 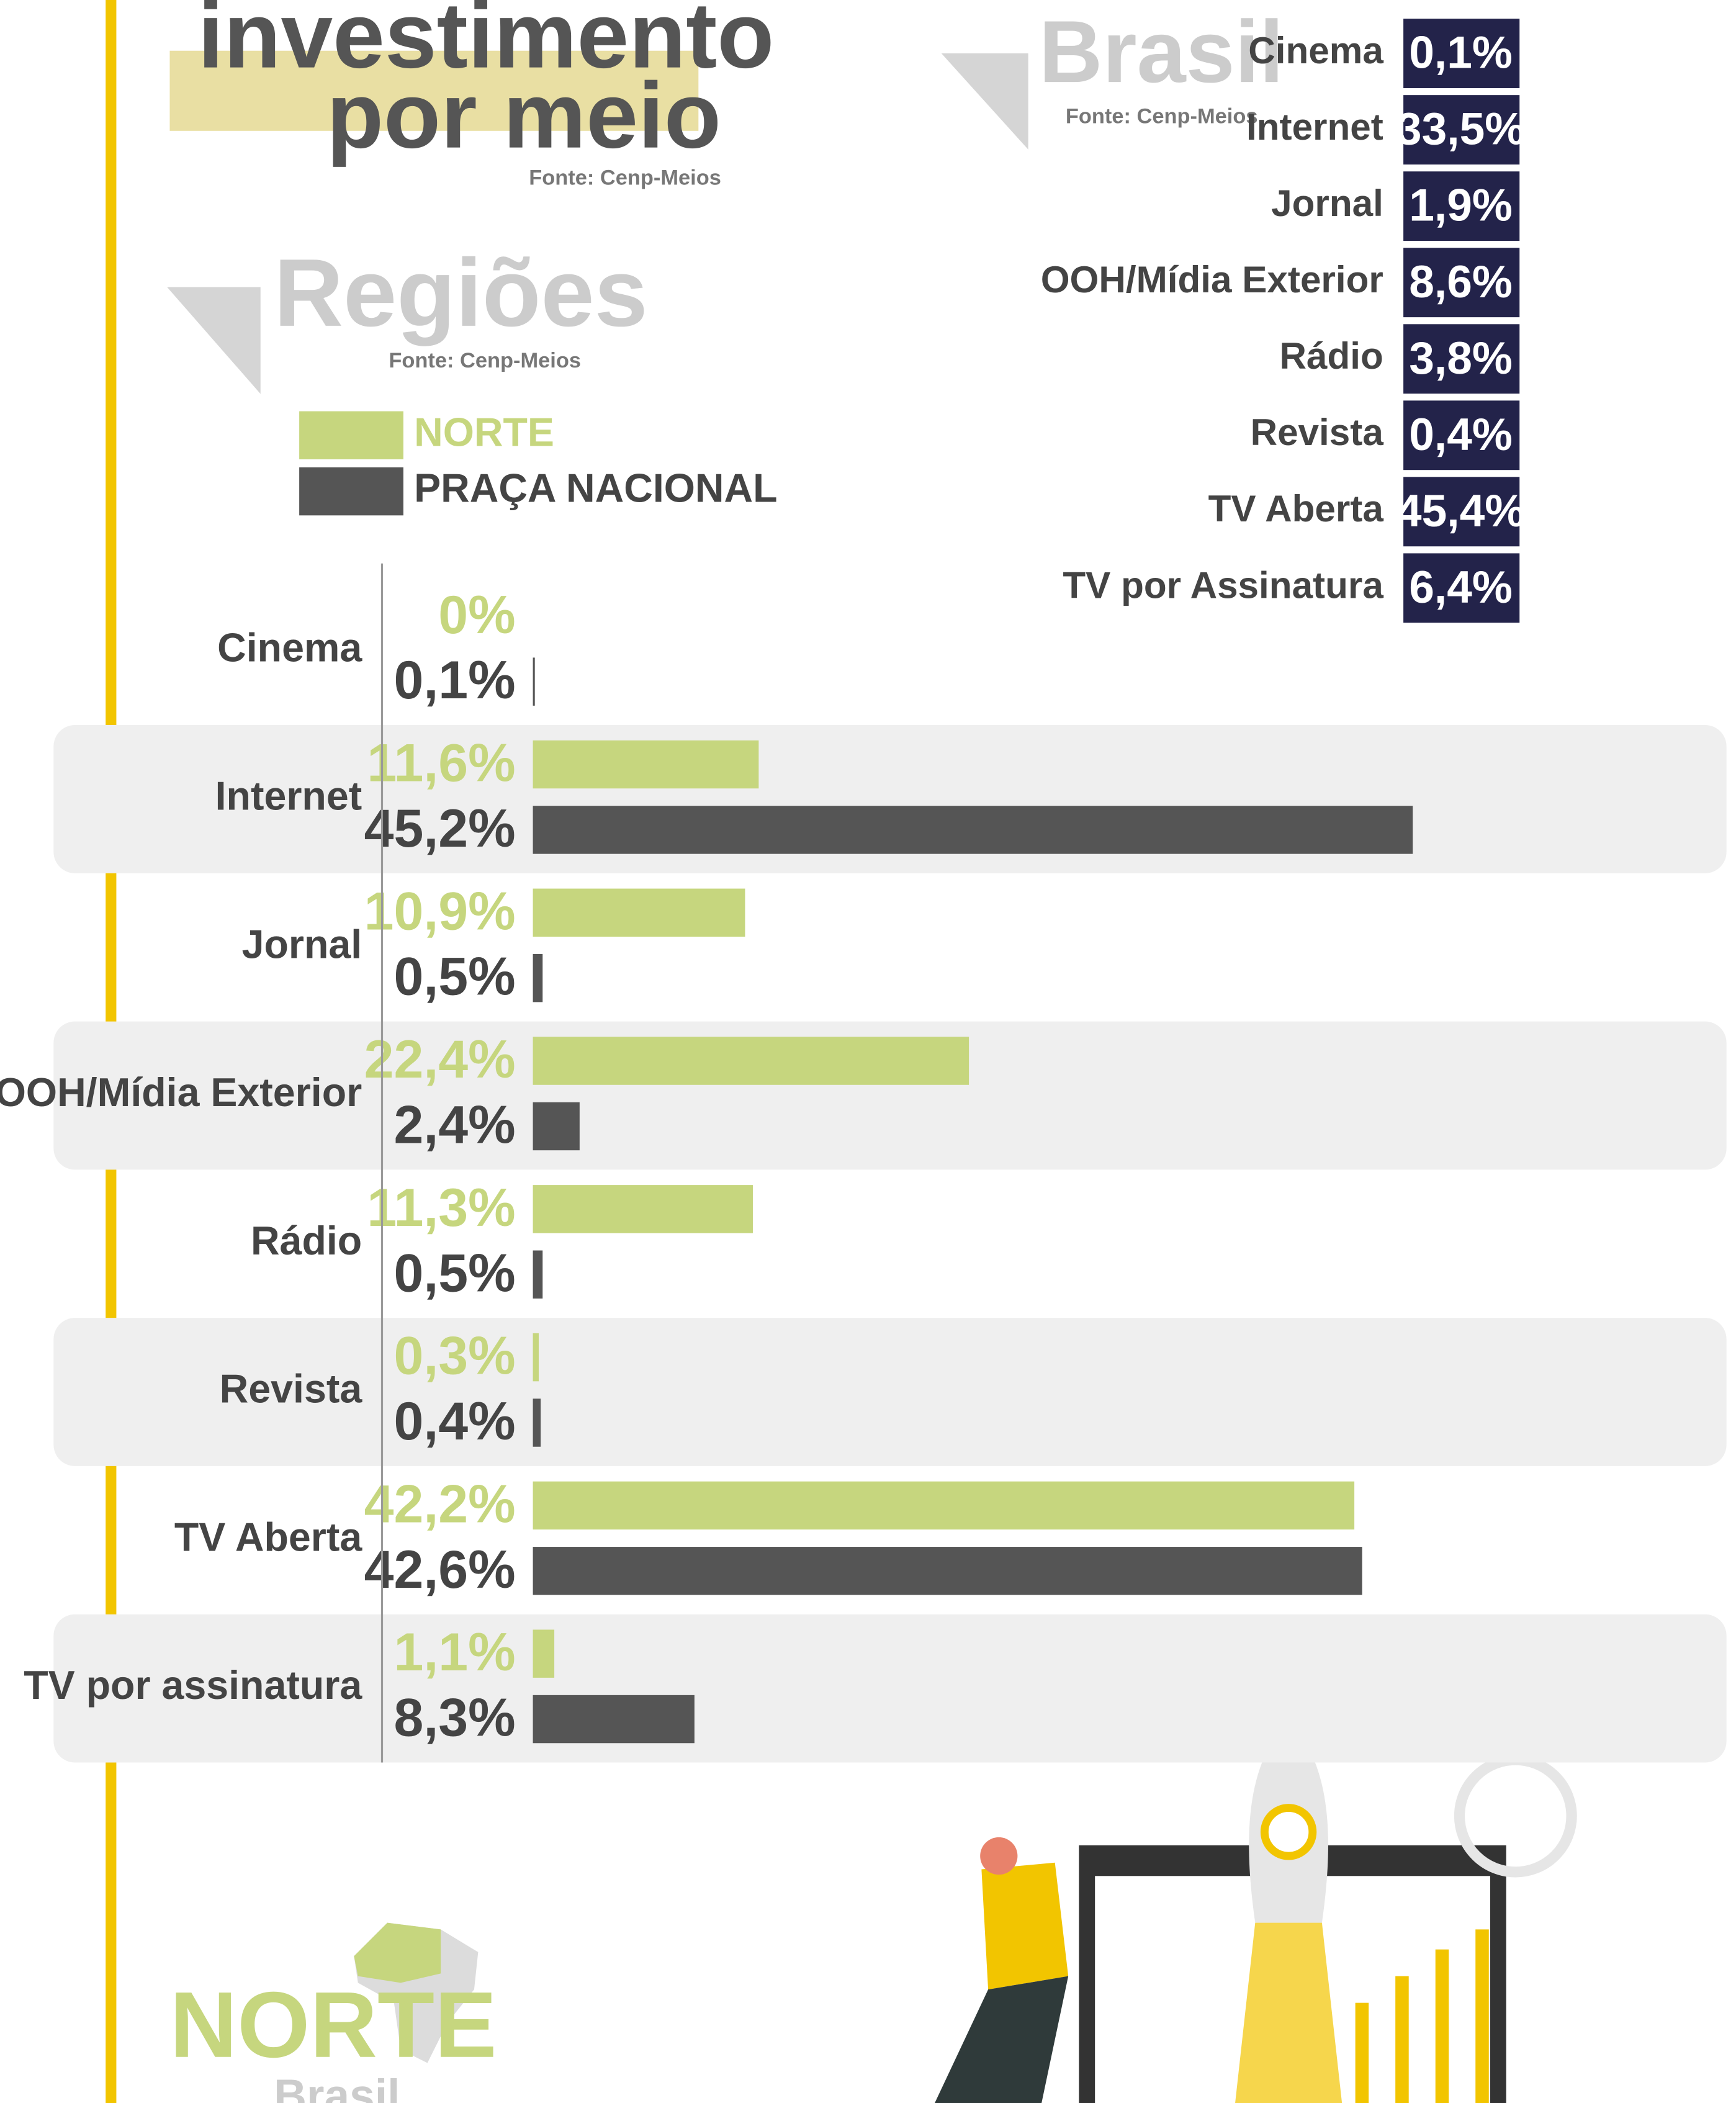 I want to click on brasil-value: 8,6%, so click(x=1461, y=282).